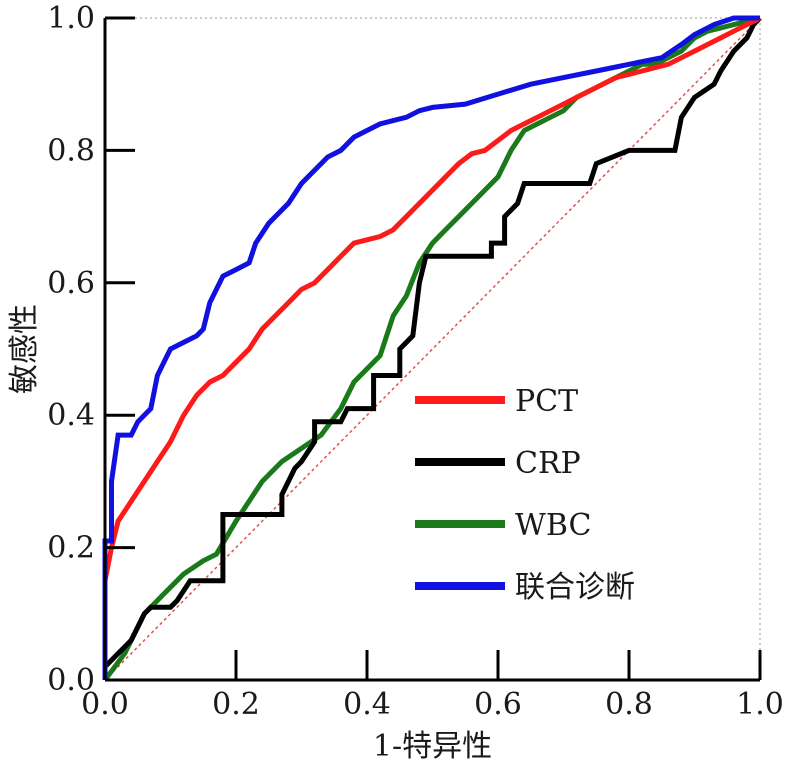  Describe the element at coordinates (105, 704) in the screenshot. I see `x-tick-label-0: 0.0` at that location.